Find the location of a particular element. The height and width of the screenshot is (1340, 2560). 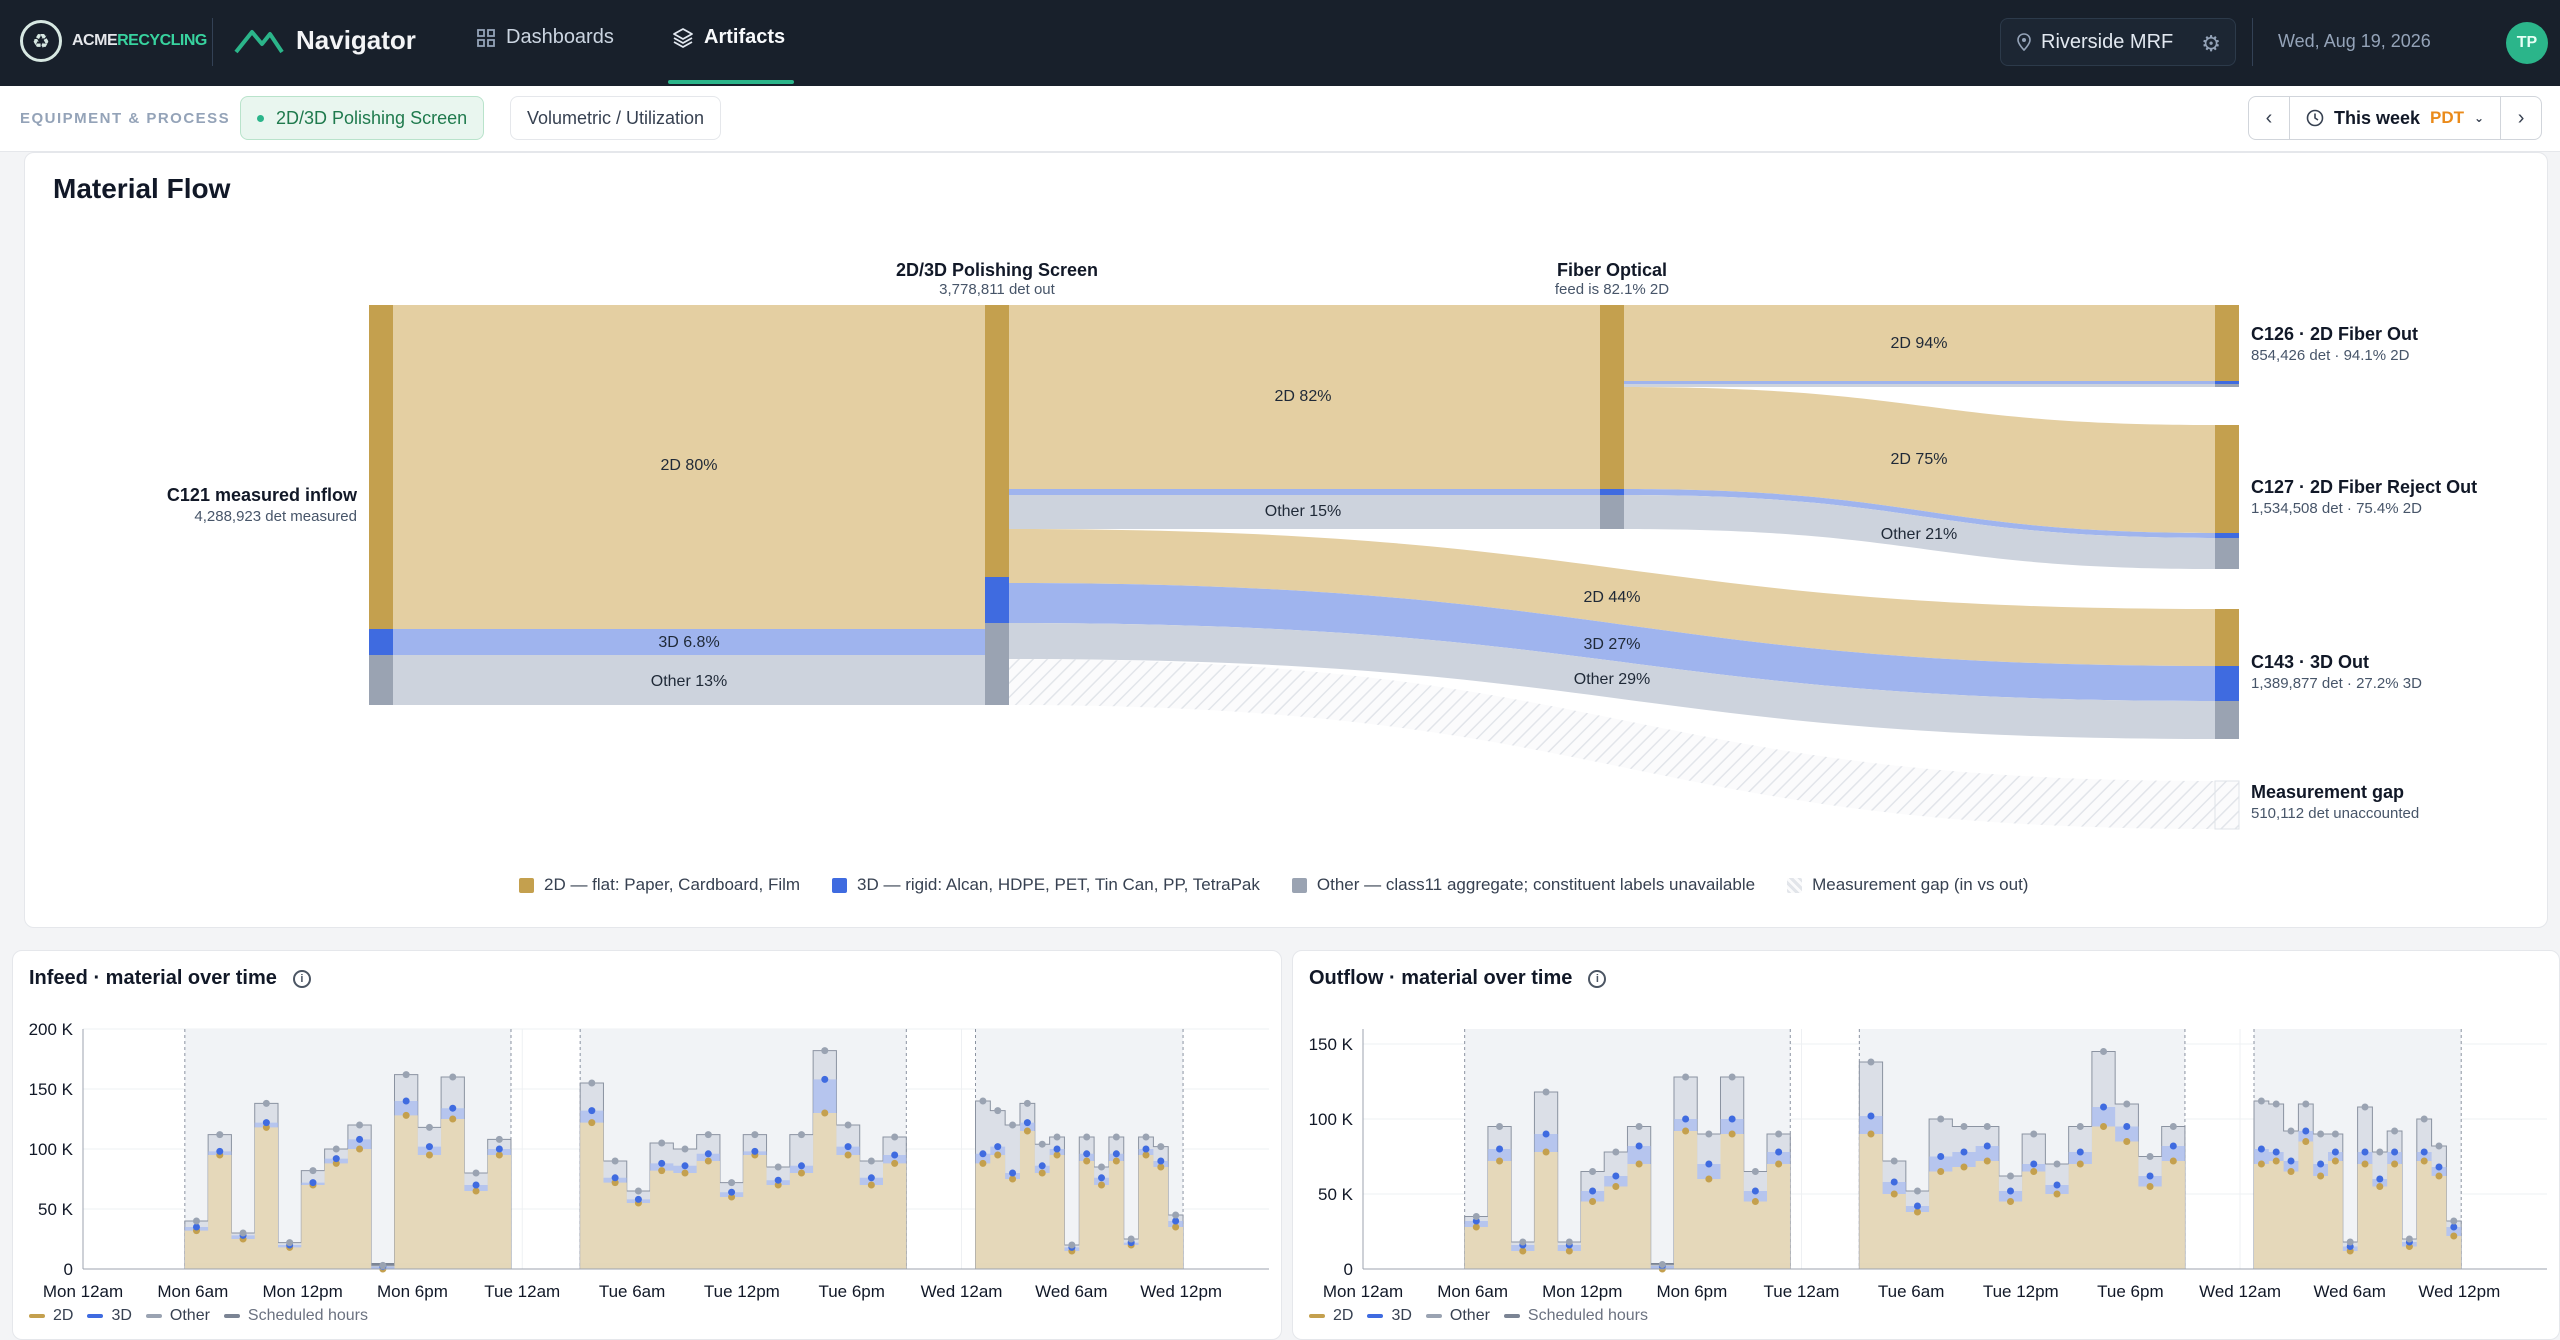

period-dropdown: This week PDT ⌄ is located at coordinates (2395, 118).